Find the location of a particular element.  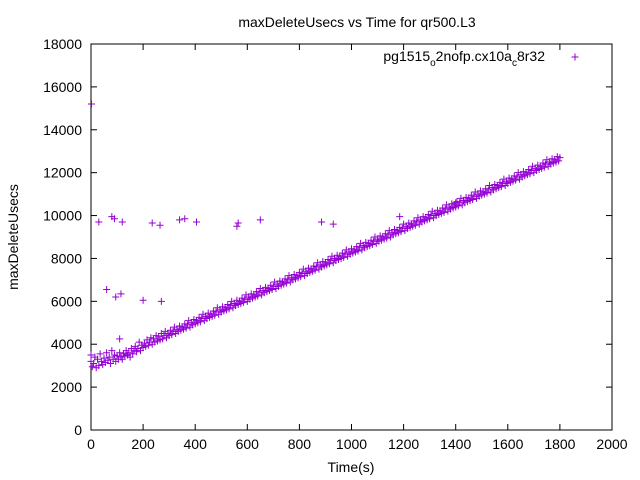

legend-marker is located at coordinates (575, 57).